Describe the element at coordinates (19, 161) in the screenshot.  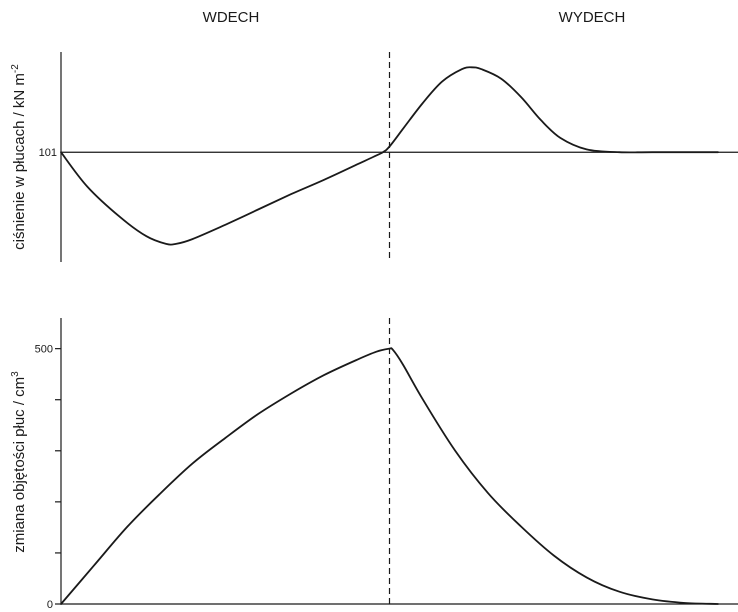
I see `pressure-axis-label-main: ciśnienie w płucach / kN m` at that location.